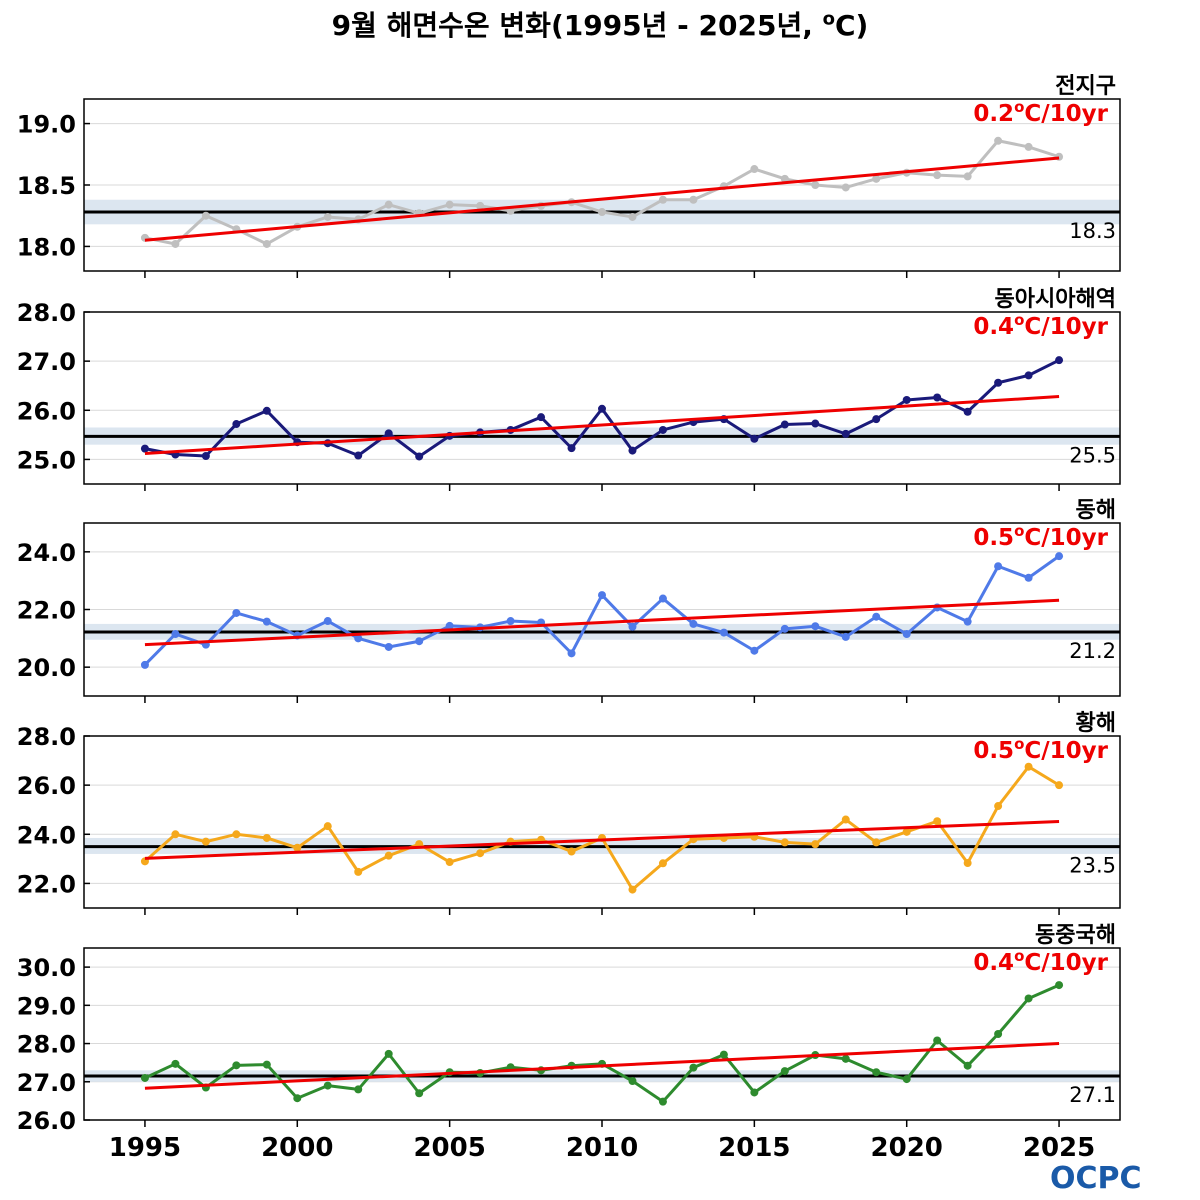 The width and height of the screenshot is (1200, 1200). What do you see at coordinates (602, 425) in the screenshot?
I see `trend-line` at bounding box center [602, 425].